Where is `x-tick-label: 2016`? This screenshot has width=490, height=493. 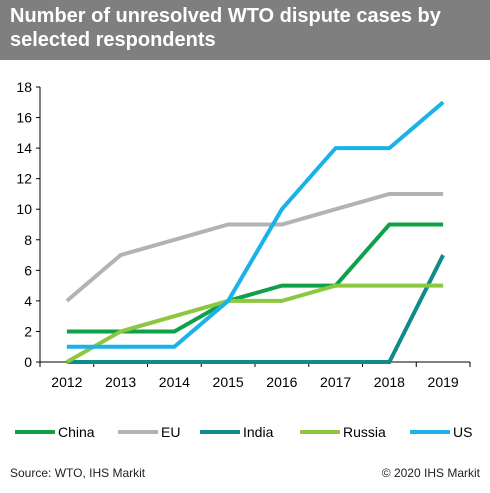 x-tick-label: 2016 is located at coordinates (281, 382).